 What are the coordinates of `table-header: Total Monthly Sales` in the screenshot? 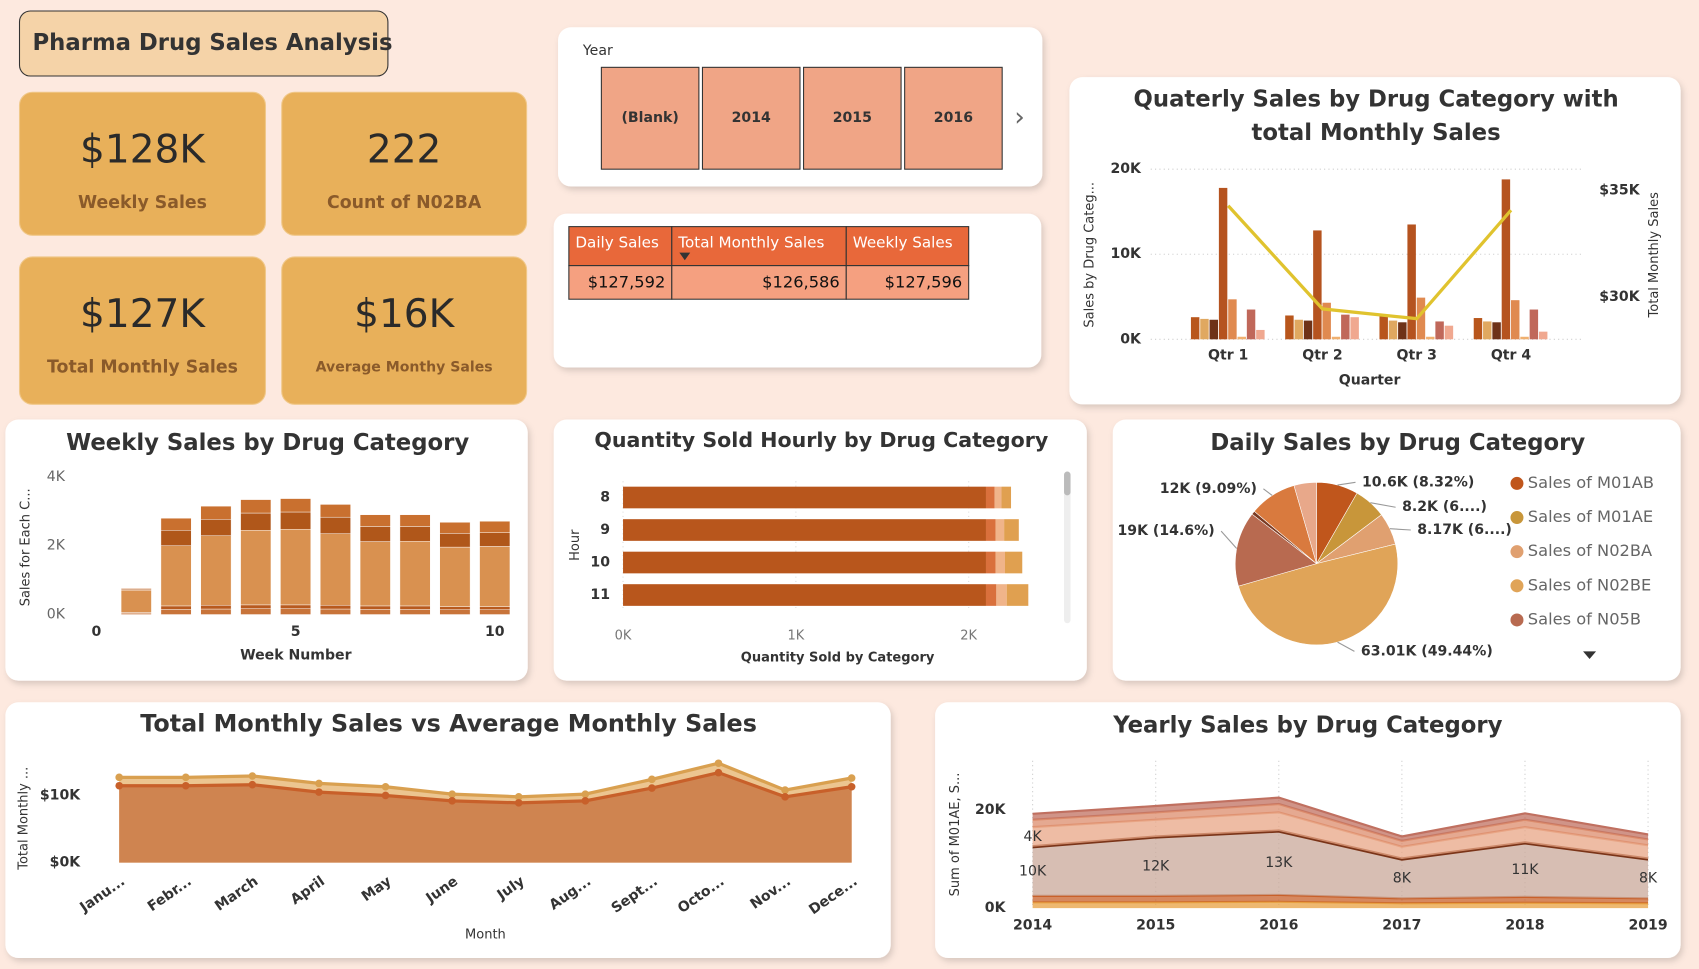 It's located at (750, 242).